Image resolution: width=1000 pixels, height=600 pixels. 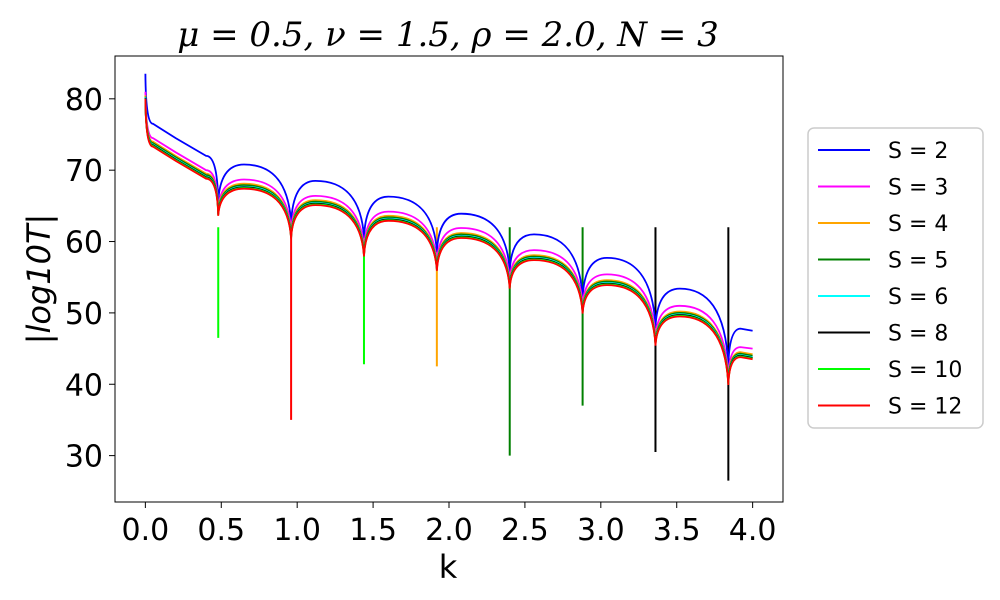 I want to click on x-tick-label: 0.5, so click(x=221, y=530).